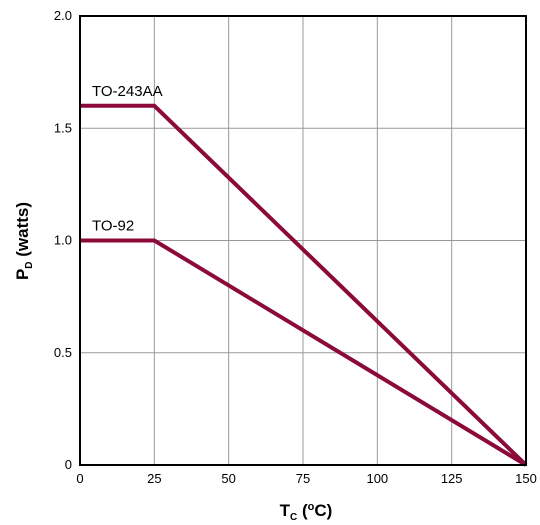 The width and height of the screenshot is (540, 525). What do you see at coordinates (29, 264) in the screenshot?
I see `y-axis-label-subscript: D` at bounding box center [29, 264].